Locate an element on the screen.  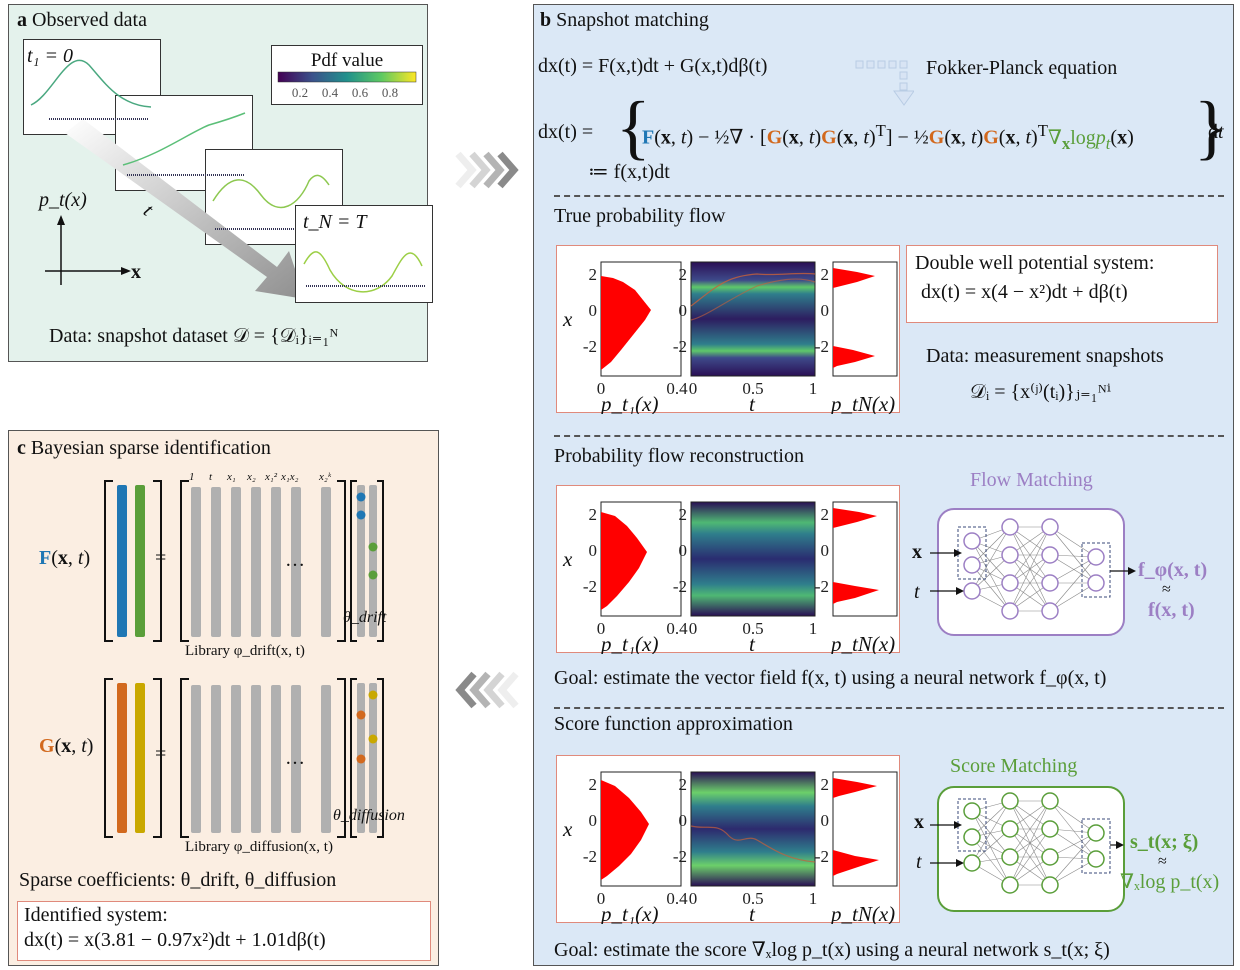
flow-approx: ≈ is located at coordinates (1166, 589).